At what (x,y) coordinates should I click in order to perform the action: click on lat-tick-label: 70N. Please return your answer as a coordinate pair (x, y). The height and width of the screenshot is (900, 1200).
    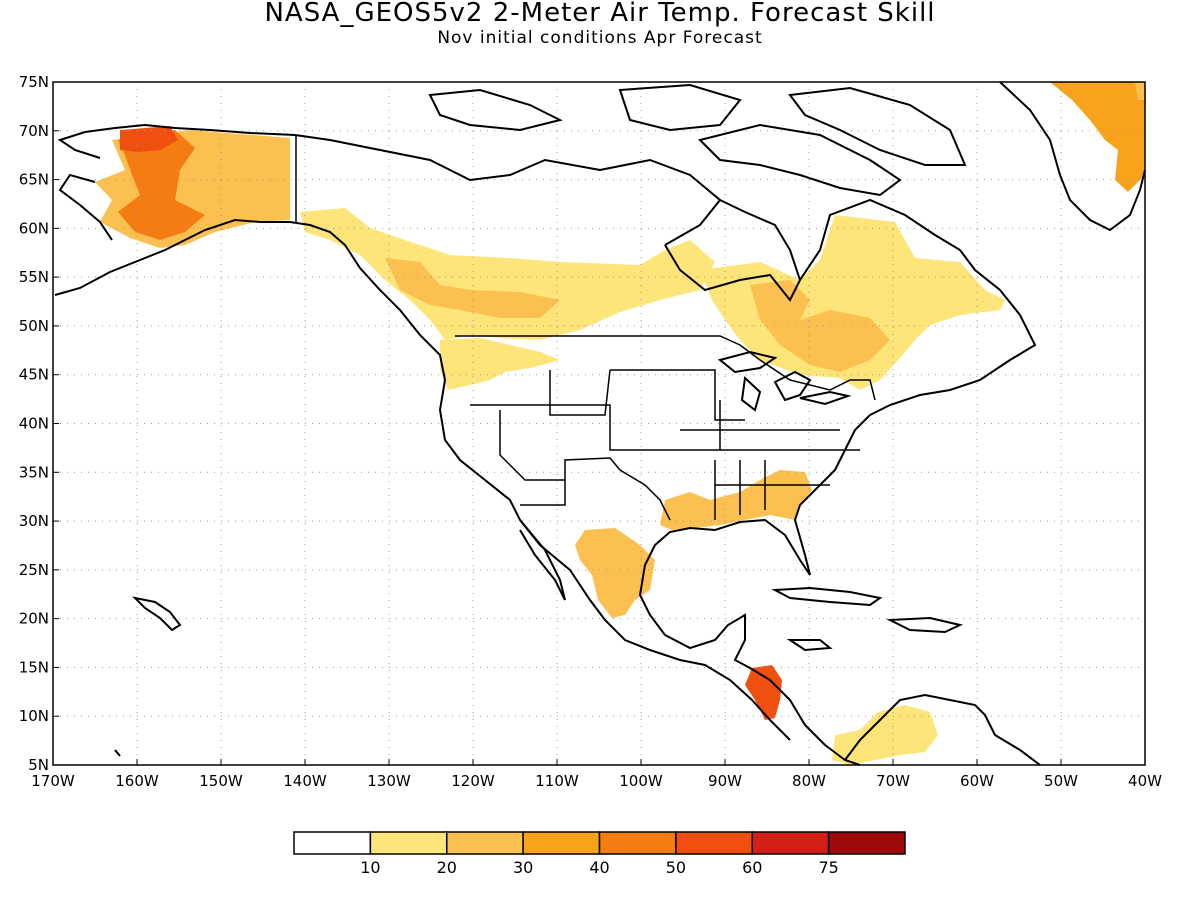
    Looking at the image, I should click on (34, 131).